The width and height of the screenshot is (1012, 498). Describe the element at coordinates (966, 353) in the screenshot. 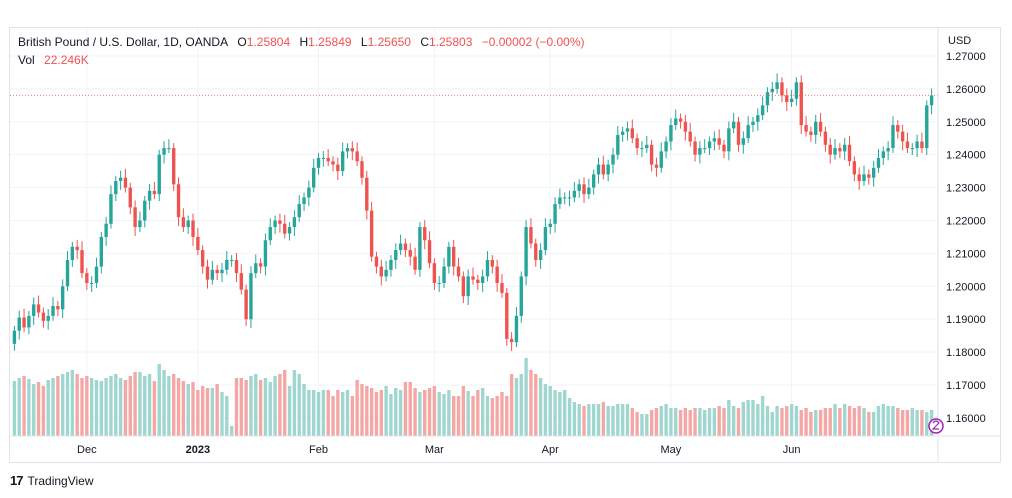

I see `y-tick-label: 1.18000` at that location.